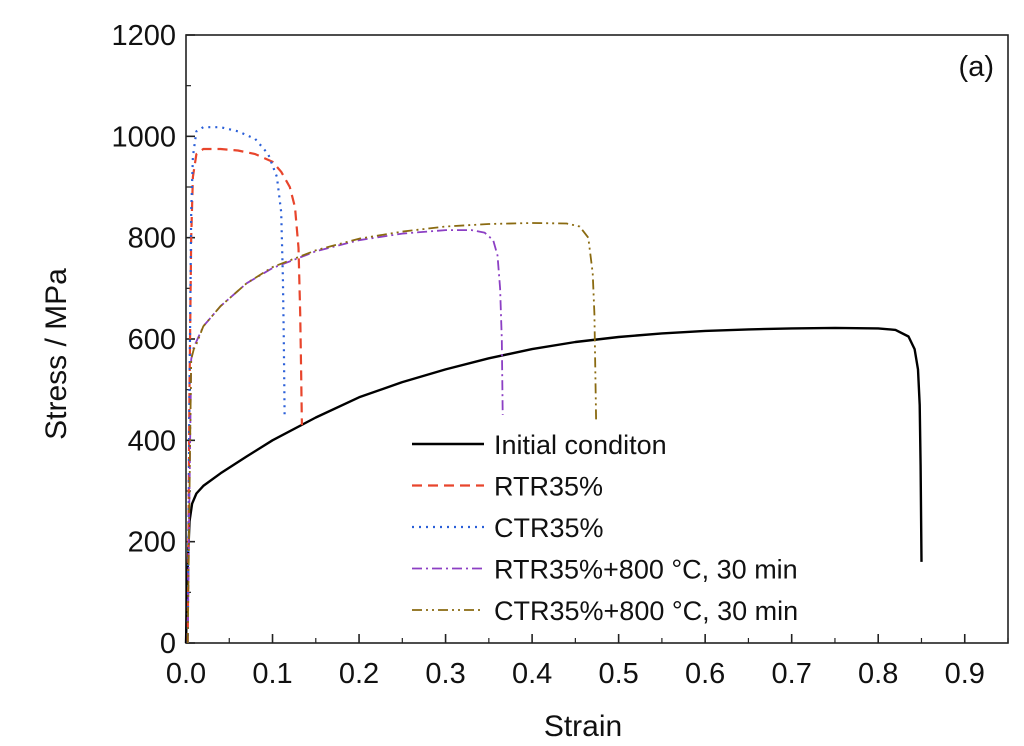  I want to click on x-tick-label: 0.3, so click(445, 674).